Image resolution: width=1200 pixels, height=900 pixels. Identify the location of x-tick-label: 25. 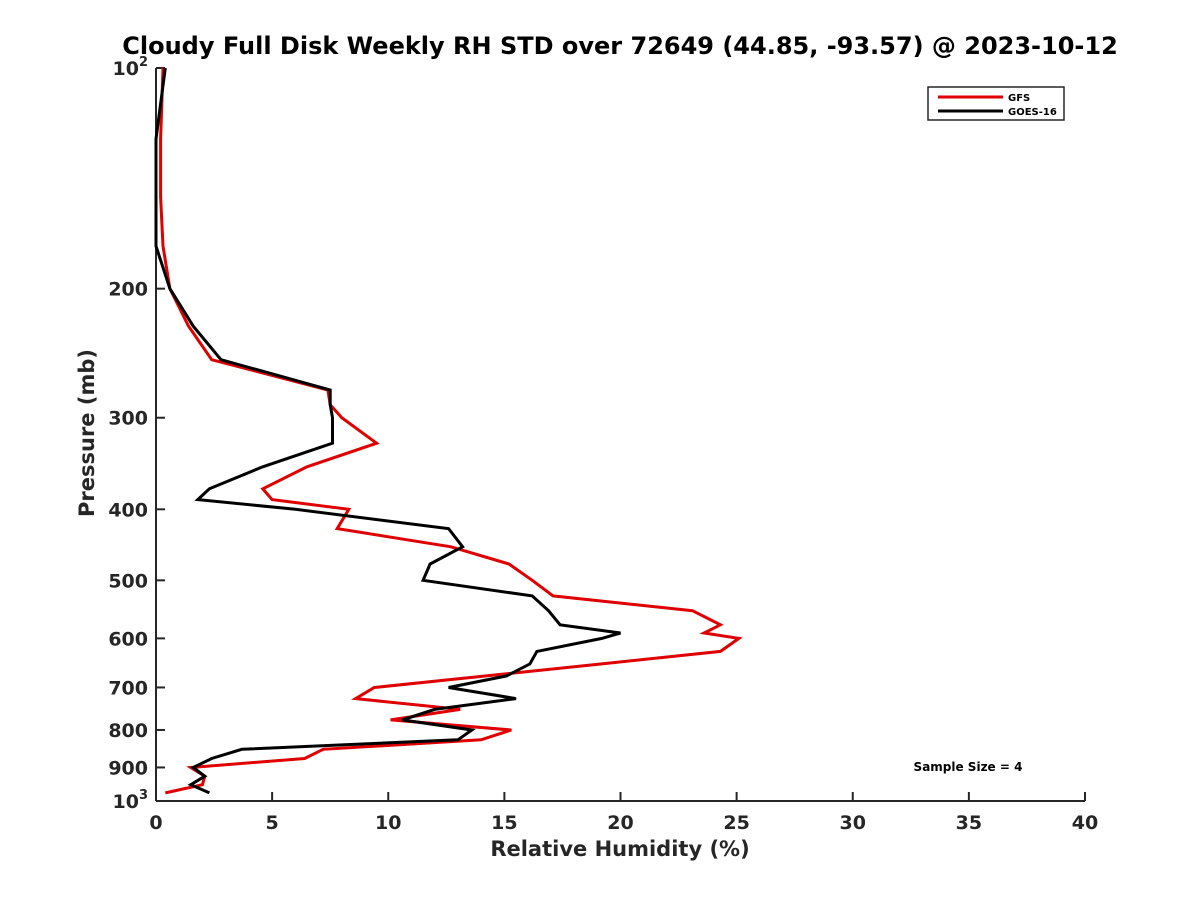
(736, 823).